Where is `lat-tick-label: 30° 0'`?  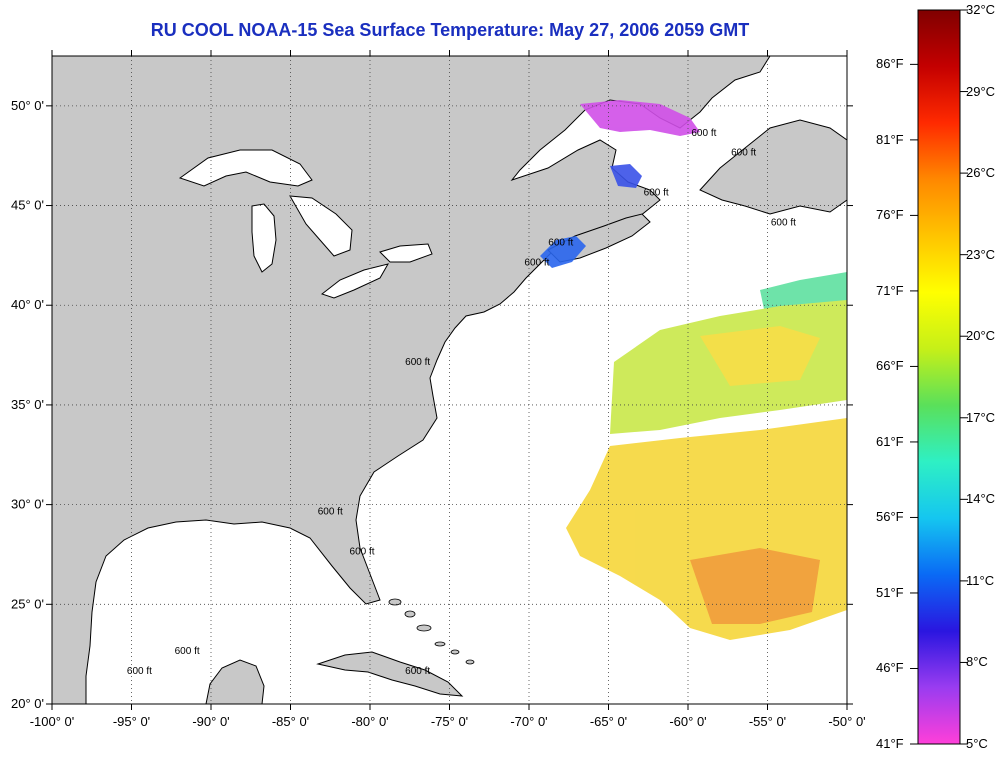
lat-tick-label: 30° 0' is located at coordinates (27, 504).